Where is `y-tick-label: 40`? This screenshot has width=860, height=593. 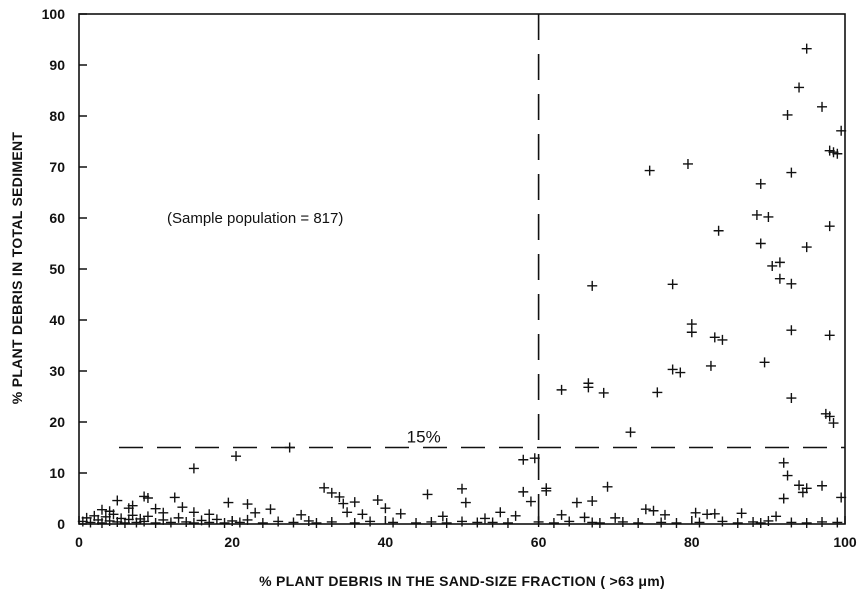
y-tick-label: 40 is located at coordinates (57, 320).